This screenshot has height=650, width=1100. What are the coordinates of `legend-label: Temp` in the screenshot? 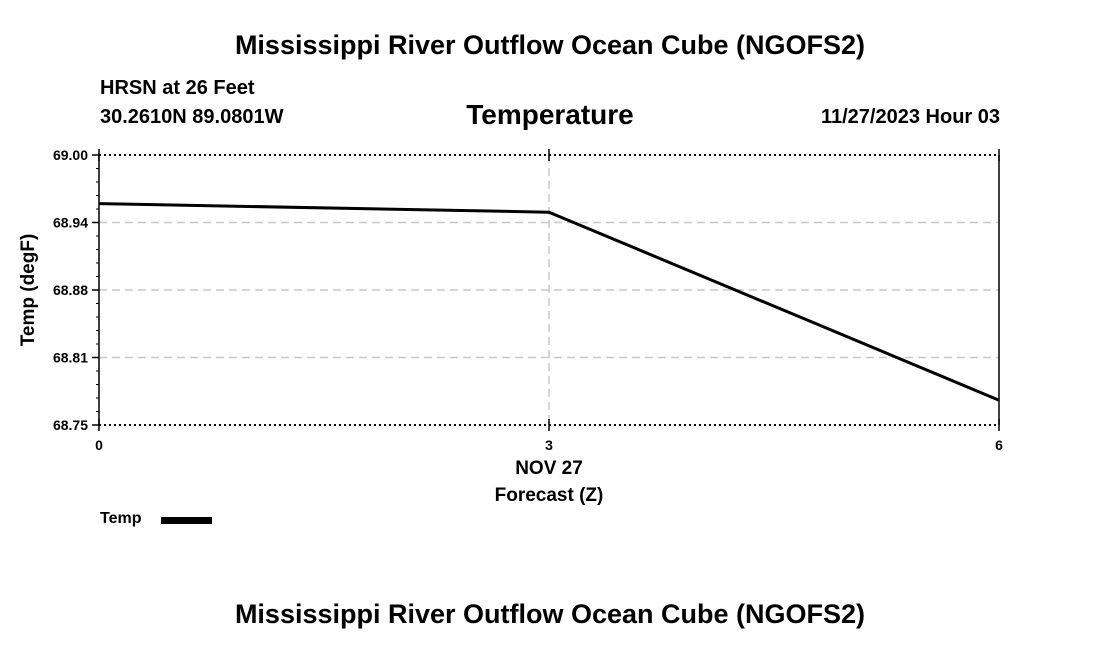 It's located at (121, 518).